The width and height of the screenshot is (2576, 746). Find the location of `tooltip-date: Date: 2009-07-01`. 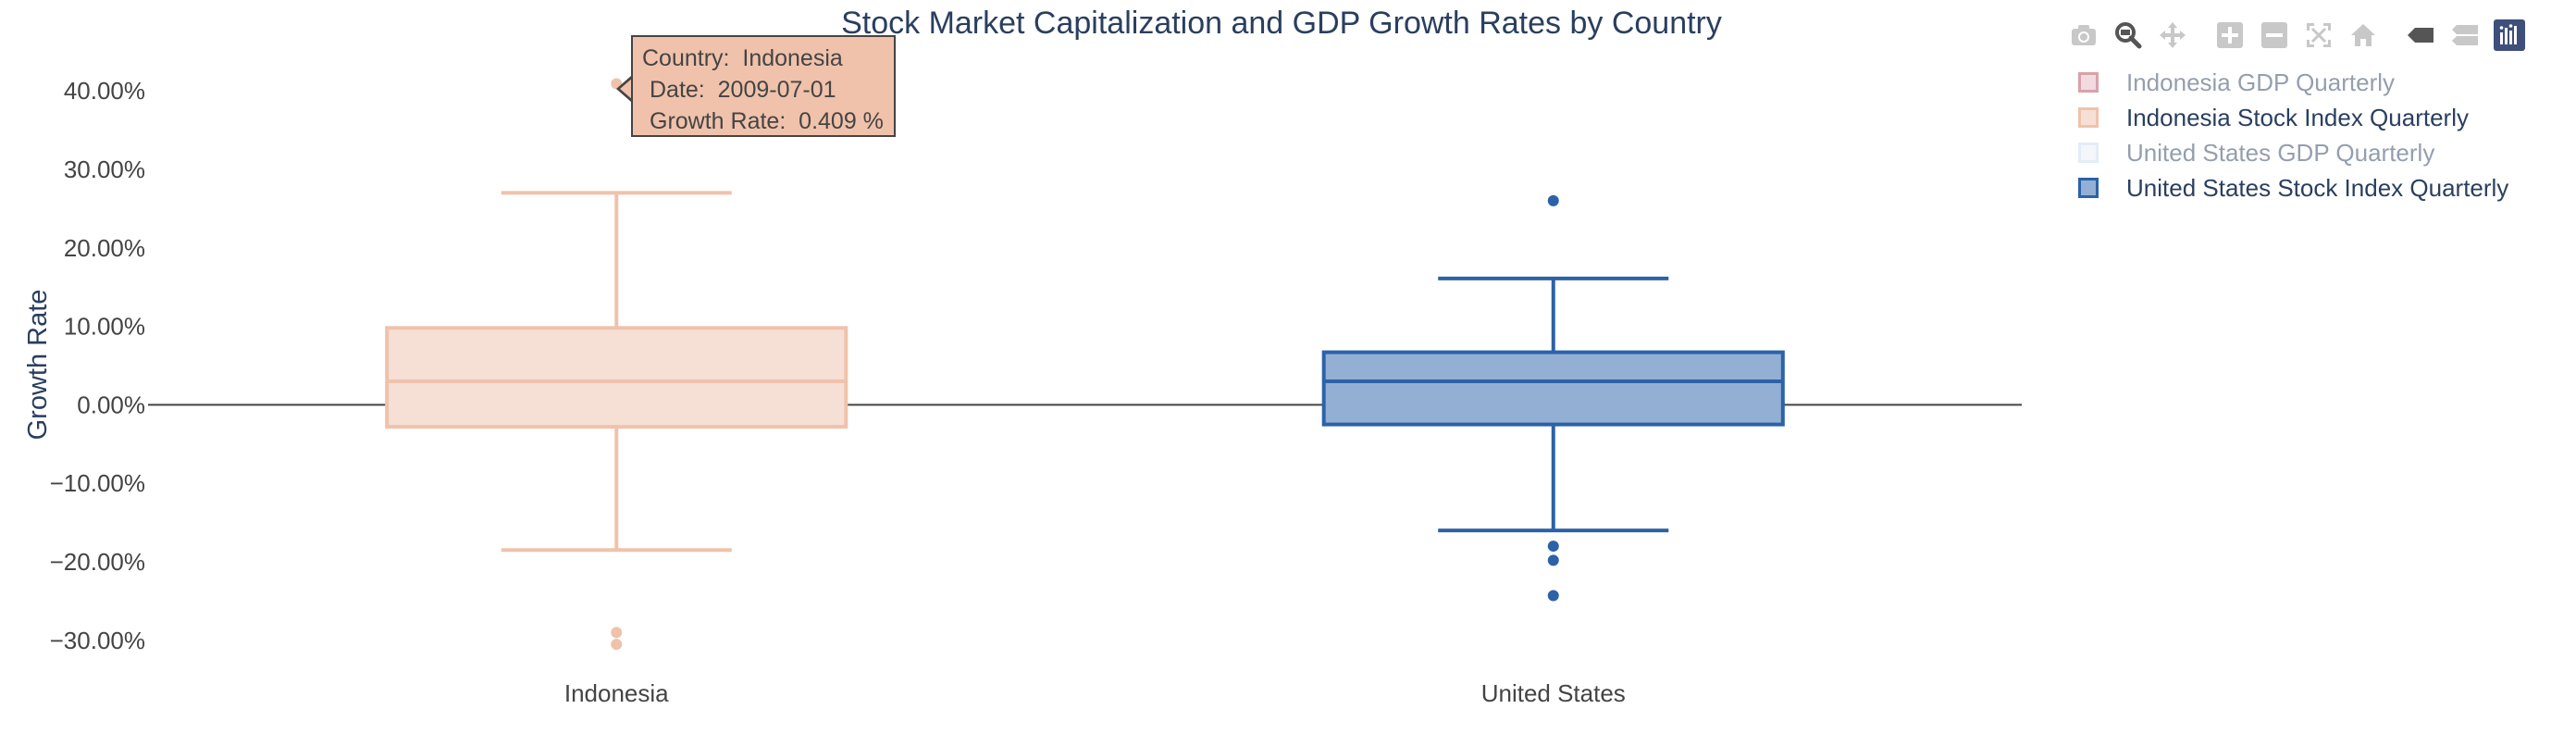

tooltip-date: Date: 2009-07-01 is located at coordinates (743, 90).